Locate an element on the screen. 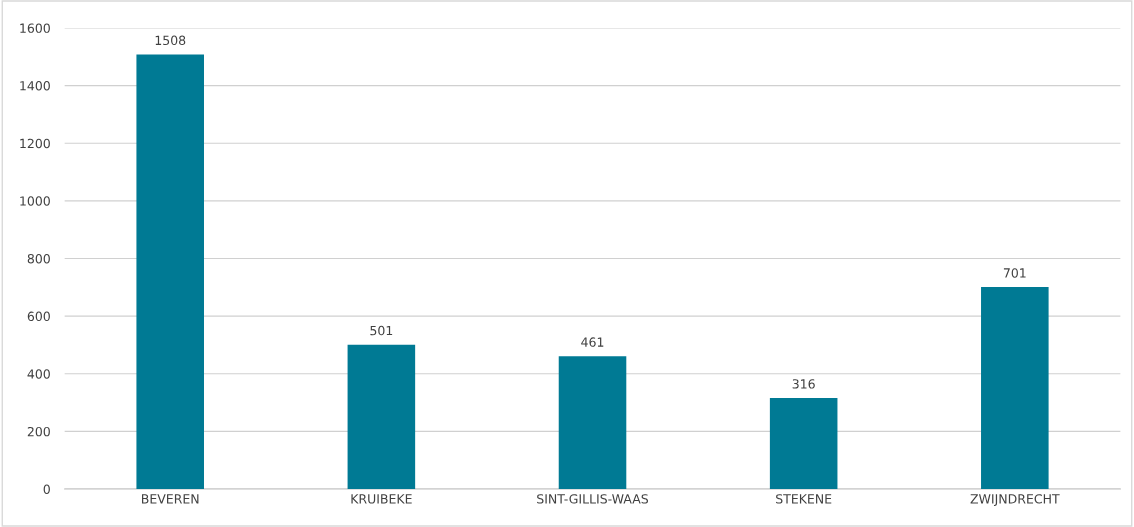 The height and width of the screenshot is (527, 1134). data-label: 316 is located at coordinates (803, 384).